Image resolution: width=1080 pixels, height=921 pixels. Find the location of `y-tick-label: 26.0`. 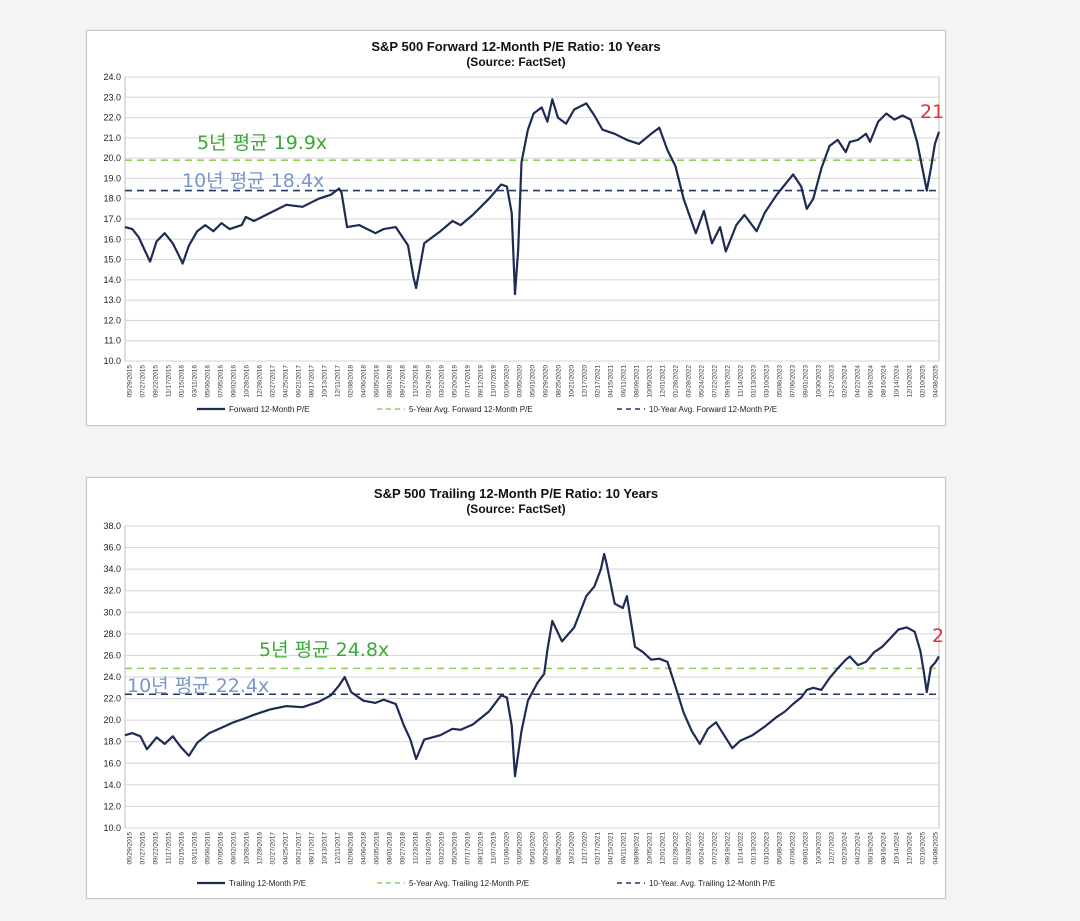

y-tick-label: 26.0 is located at coordinates (112, 655).